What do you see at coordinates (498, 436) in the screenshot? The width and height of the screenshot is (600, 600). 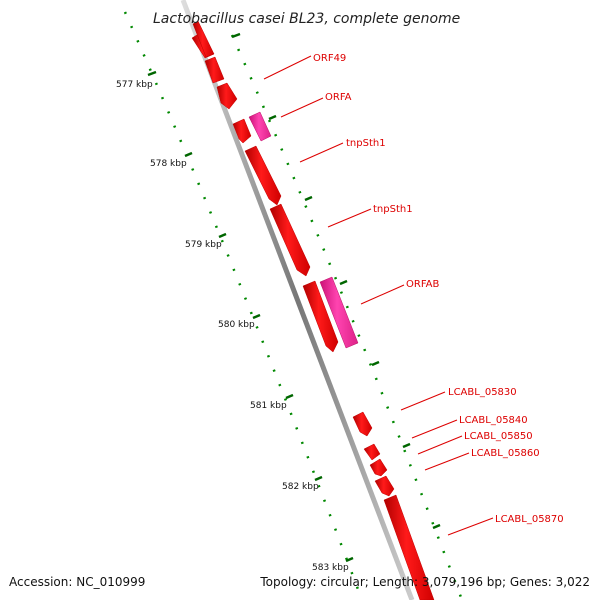 I see `gene-label-lcabl-05850: LCABL_05850` at bounding box center [498, 436].